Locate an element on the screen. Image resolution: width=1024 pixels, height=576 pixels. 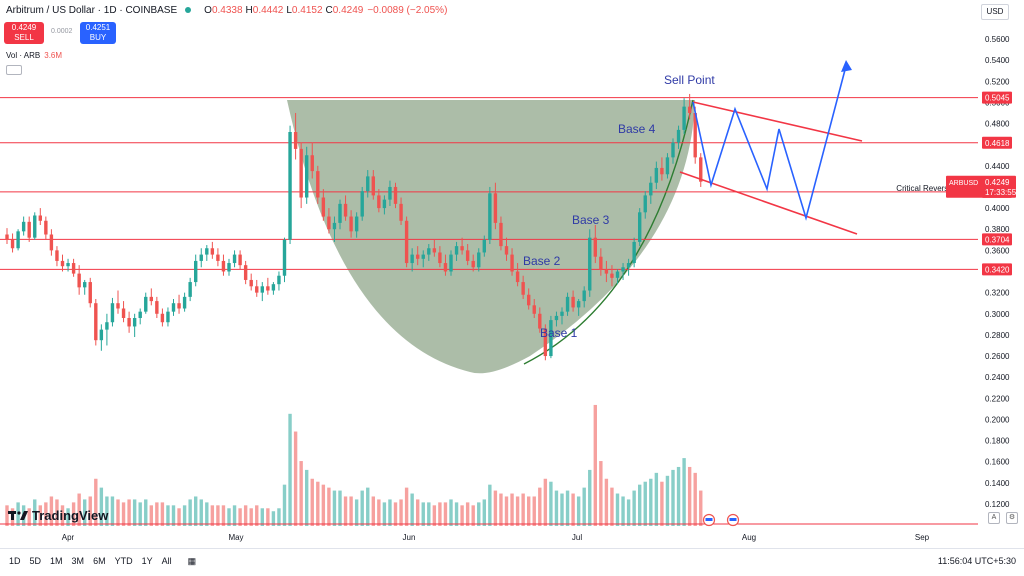
range-1d: 1D is located at coordinates (15, 561).